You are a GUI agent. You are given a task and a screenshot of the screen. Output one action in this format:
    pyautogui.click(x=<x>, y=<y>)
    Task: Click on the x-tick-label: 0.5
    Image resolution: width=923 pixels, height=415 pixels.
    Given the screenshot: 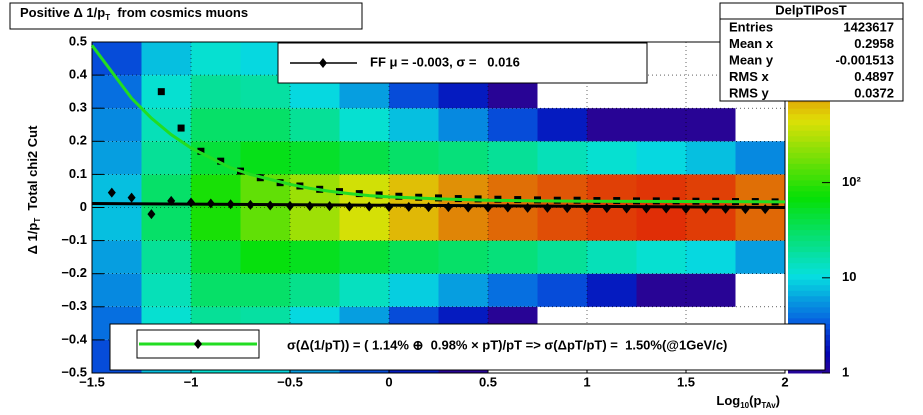 What is the action you would take?
    pyautogui.click(x=488, y=381)
    